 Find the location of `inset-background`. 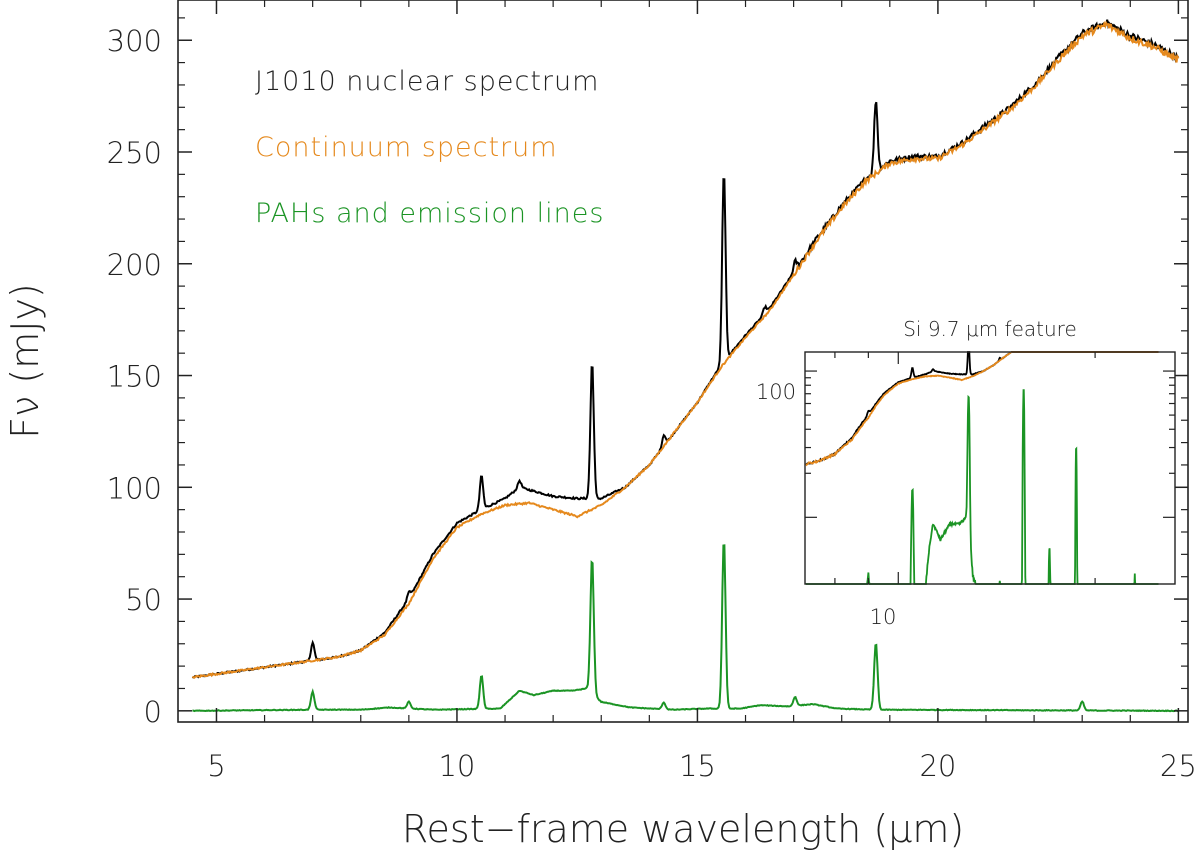

inset-background is located at coordinates (990, 468).